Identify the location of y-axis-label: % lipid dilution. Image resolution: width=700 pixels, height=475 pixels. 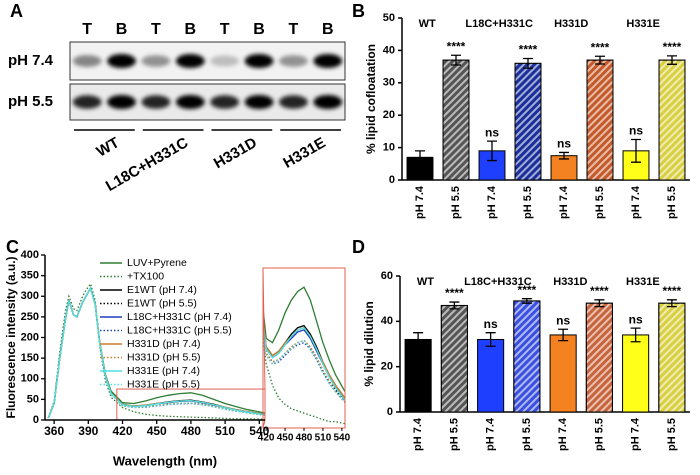
(369, 343).